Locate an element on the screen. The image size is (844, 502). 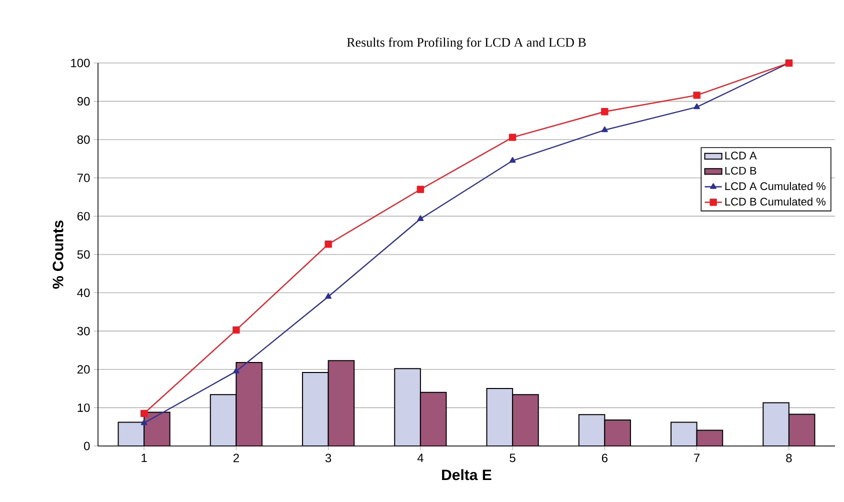
y-tick-label: 40 is located at coordinates (83, 293).